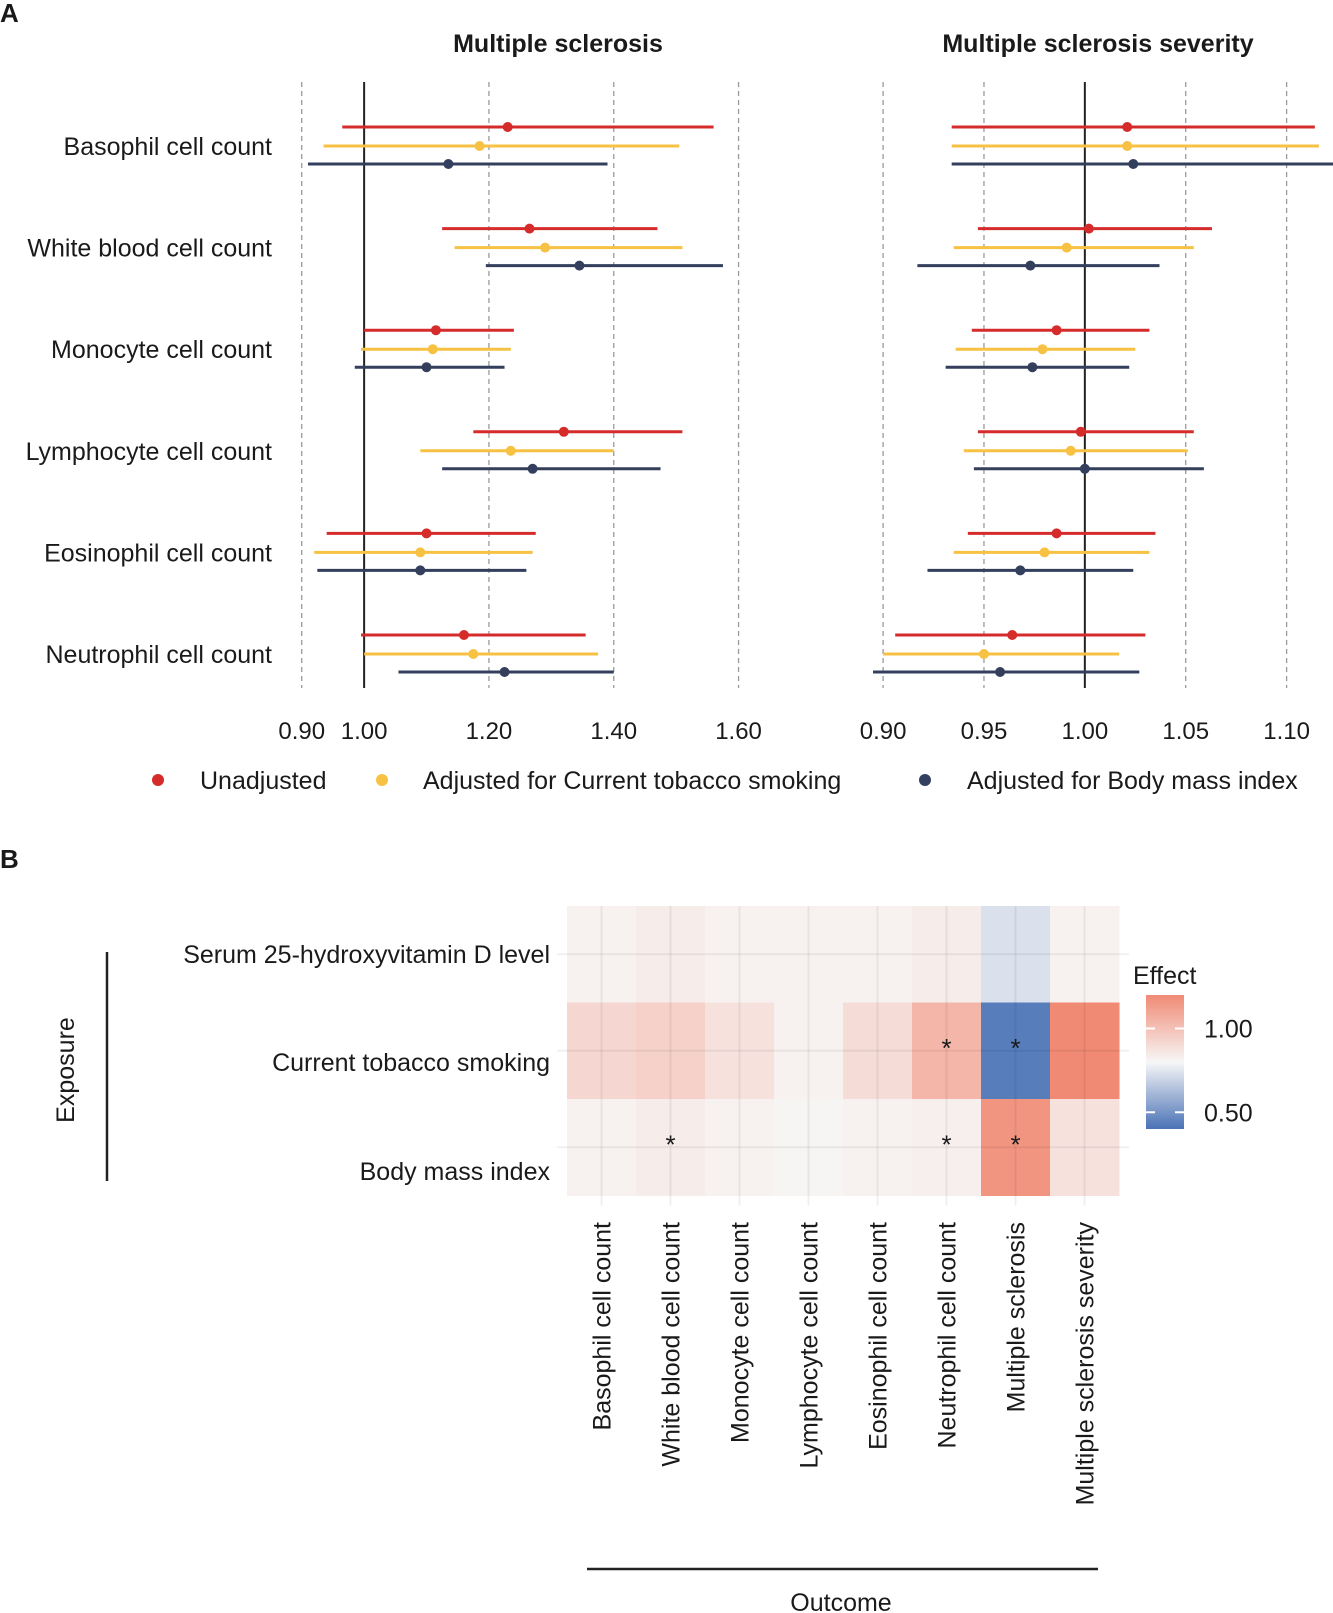 This screenshot has width=1333, height=1613. What do you see at coordinates (161, 350) in the screenshot?
I see `category-label: Monocyte cell count` at bounding box center [161, 350].